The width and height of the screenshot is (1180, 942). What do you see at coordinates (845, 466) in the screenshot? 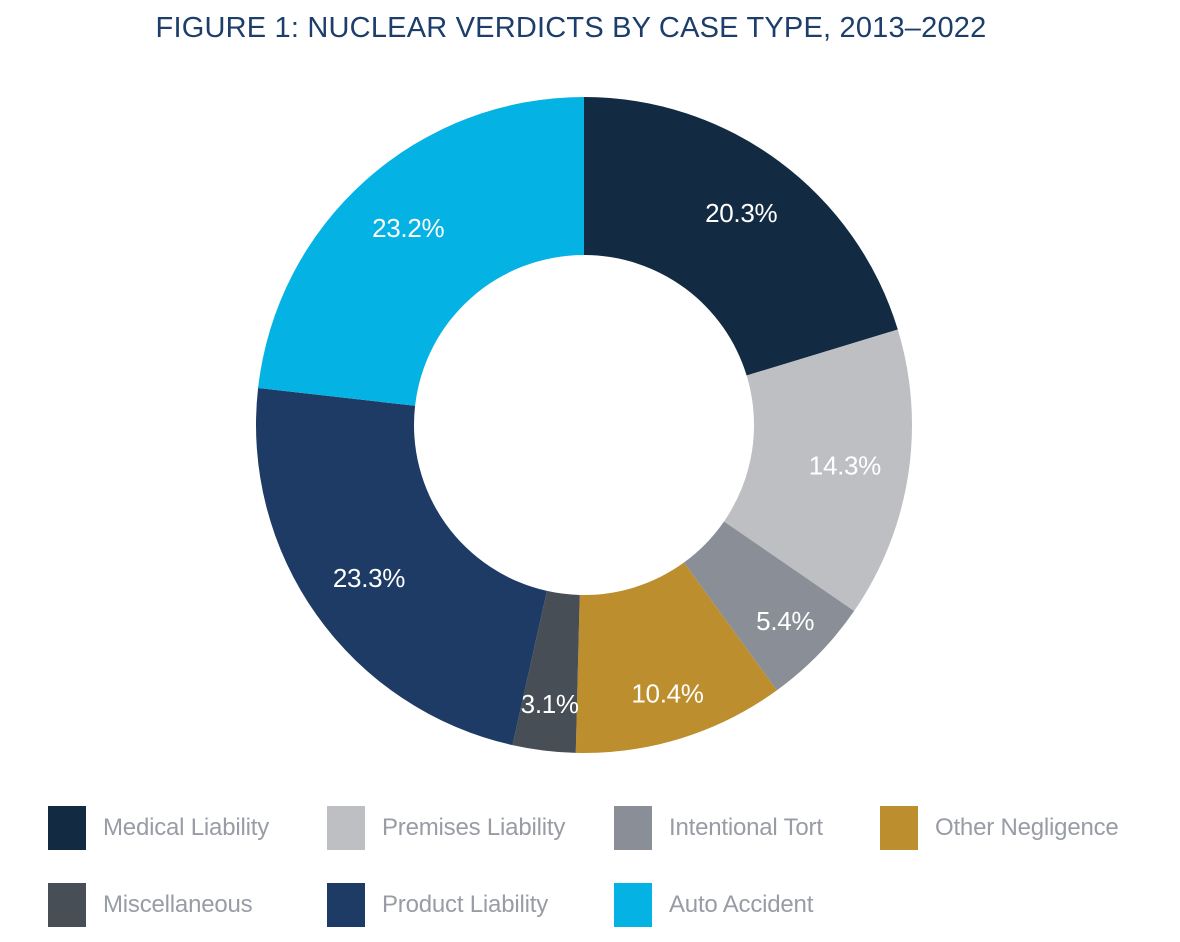
I see `slice-value-label-premises-liability: 14.3%` at bounding box center [845, 466].